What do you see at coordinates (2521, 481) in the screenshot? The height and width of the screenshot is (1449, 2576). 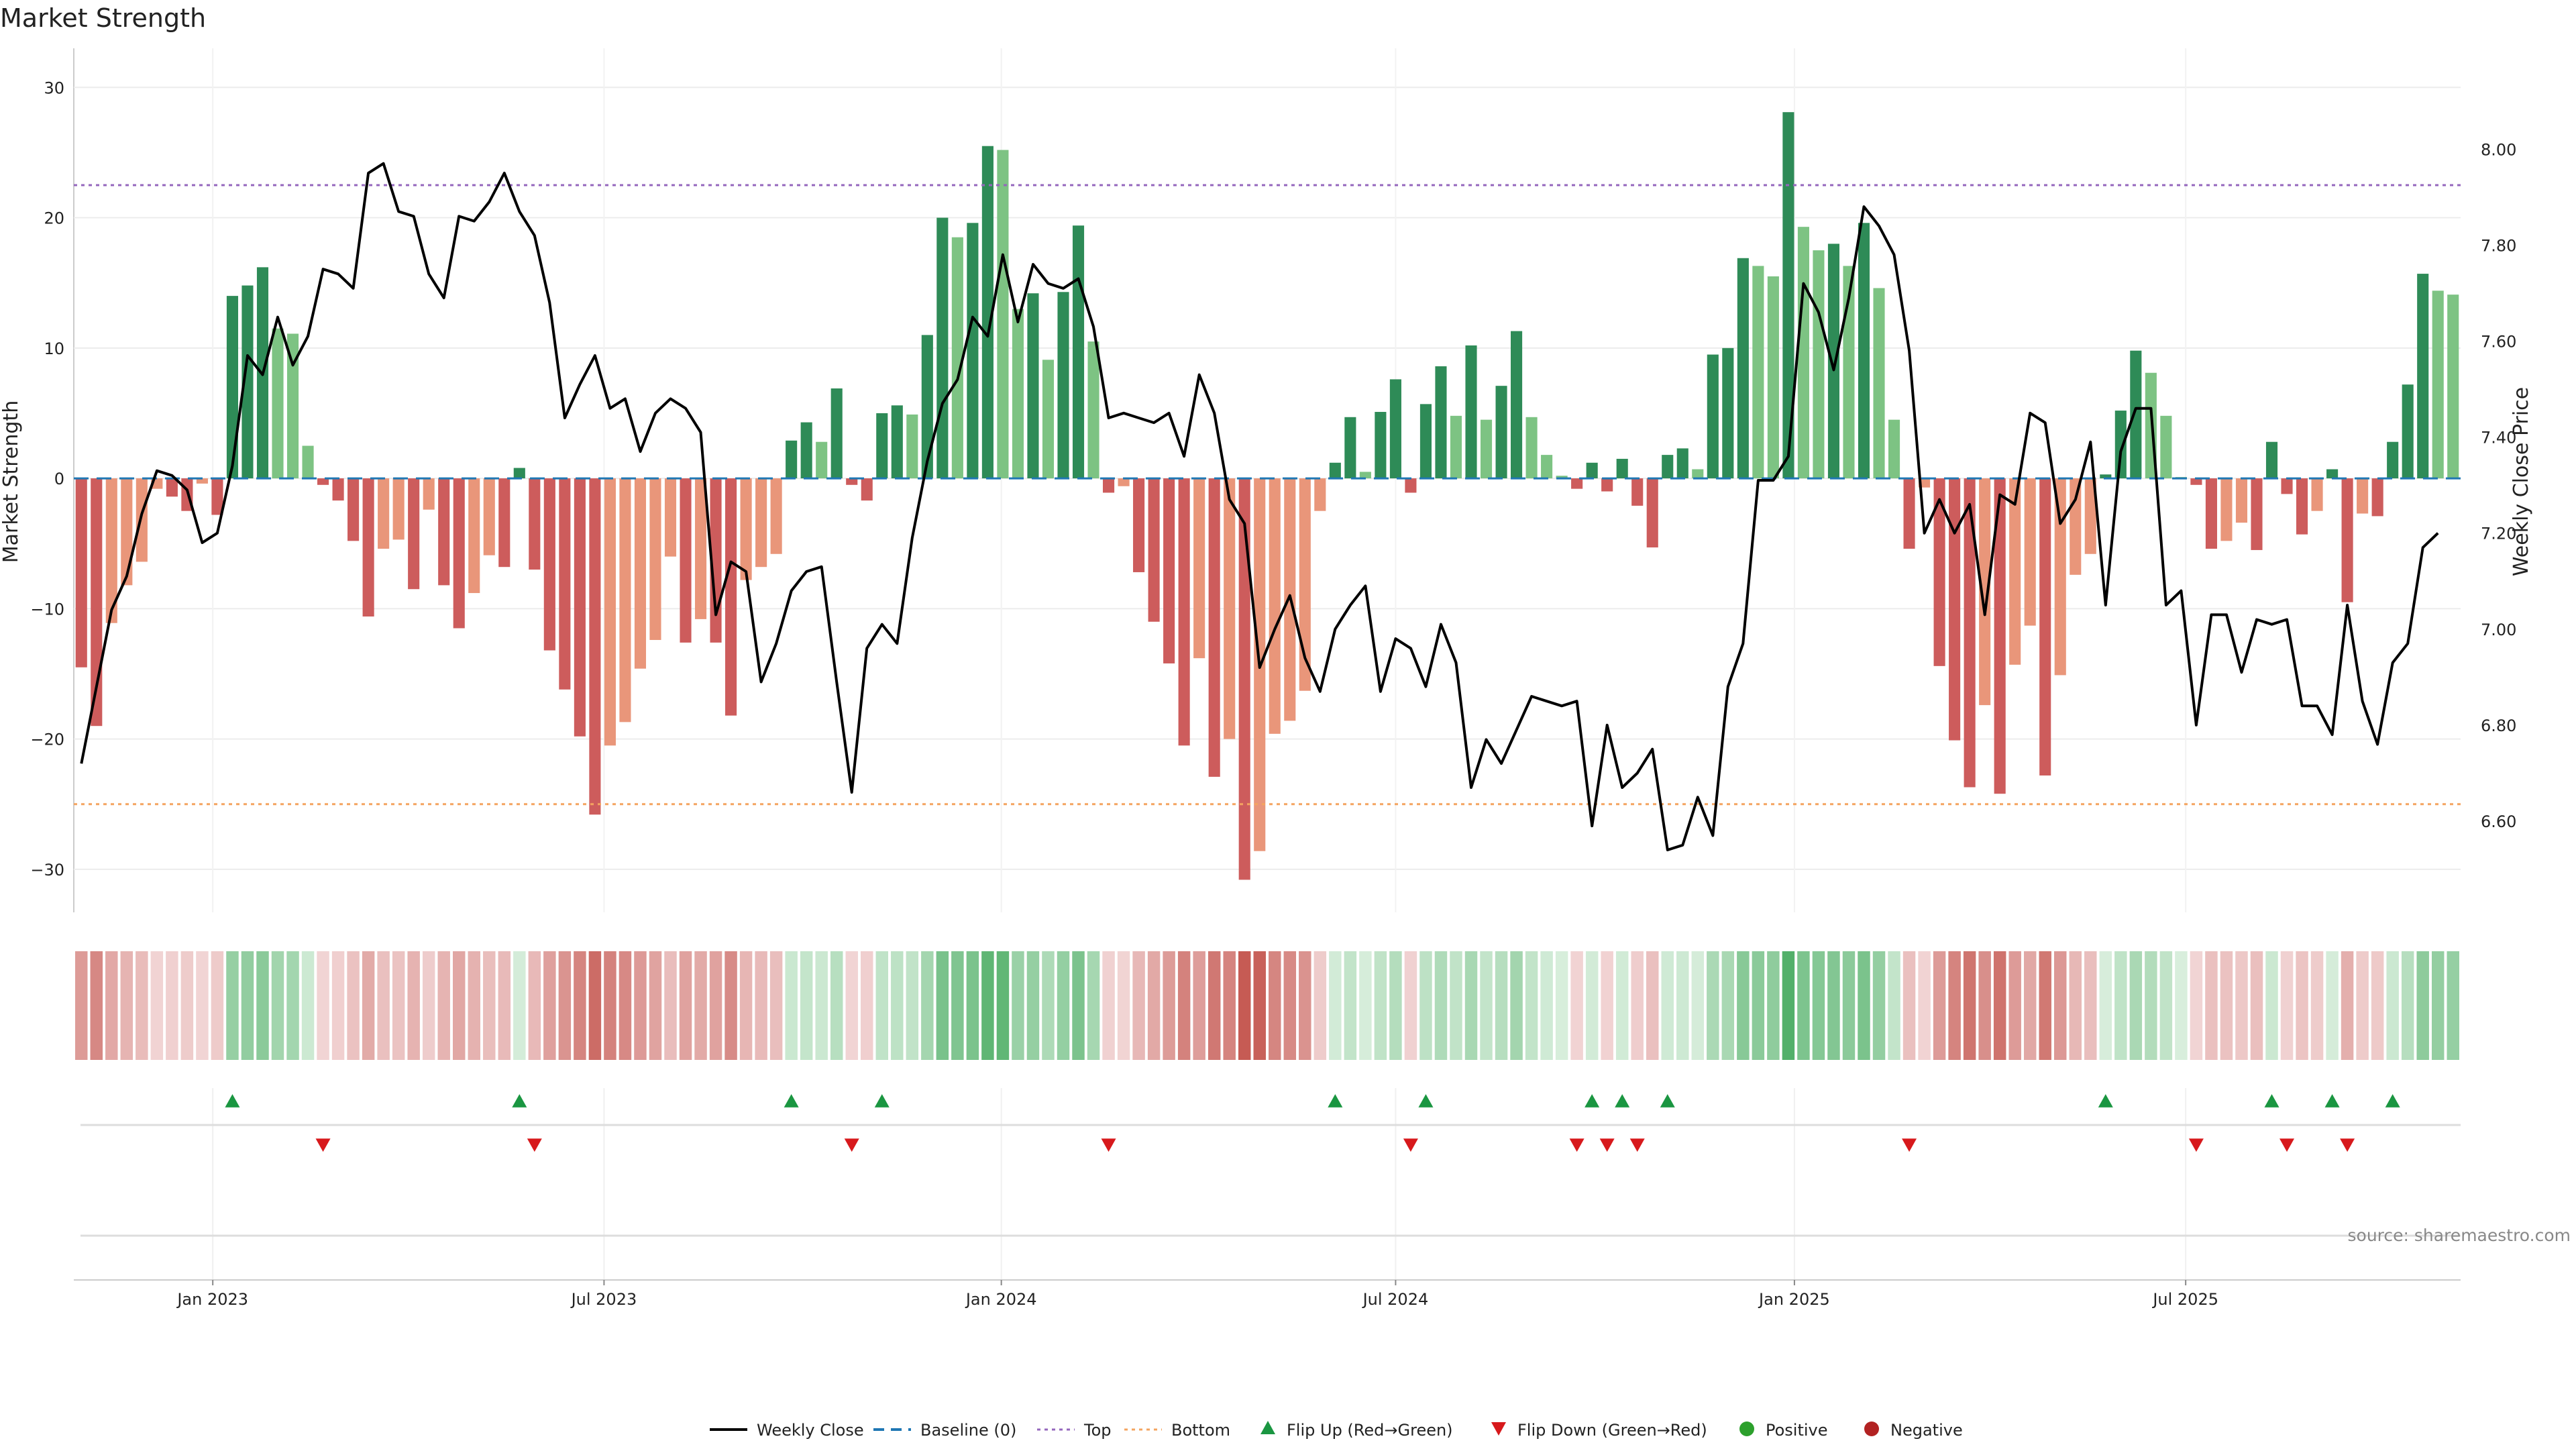 I see `y2-axis-title: Weekly Close Price` at bounding box center [2521, 481].